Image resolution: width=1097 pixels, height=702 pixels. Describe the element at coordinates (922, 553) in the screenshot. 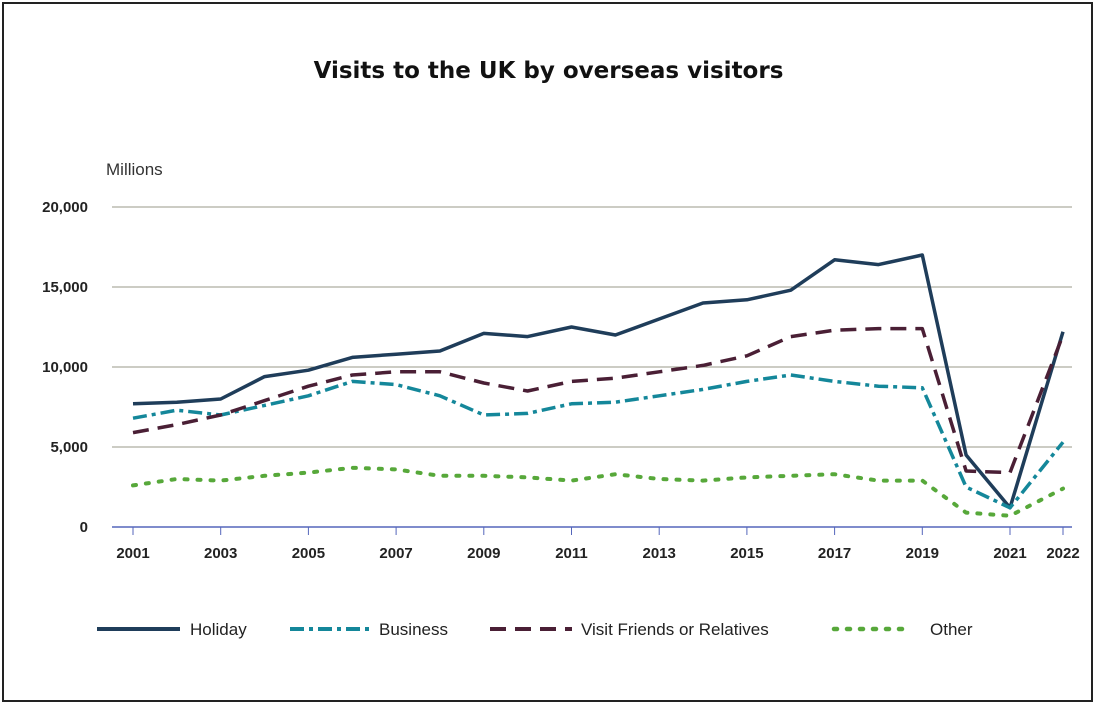

I see `x-tick-label: 2019` at that location.